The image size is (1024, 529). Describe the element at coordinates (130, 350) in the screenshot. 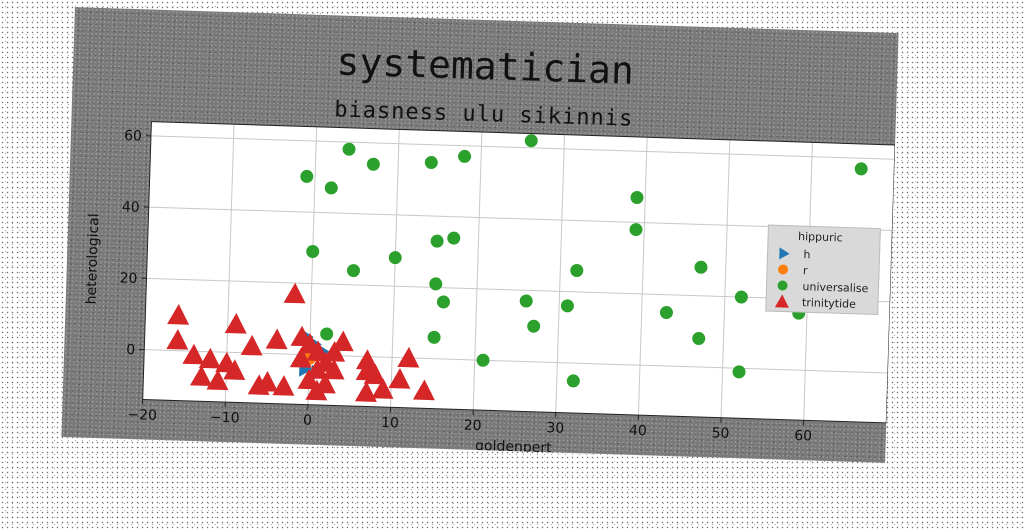

I see `y-tick-label: 0` at that location.